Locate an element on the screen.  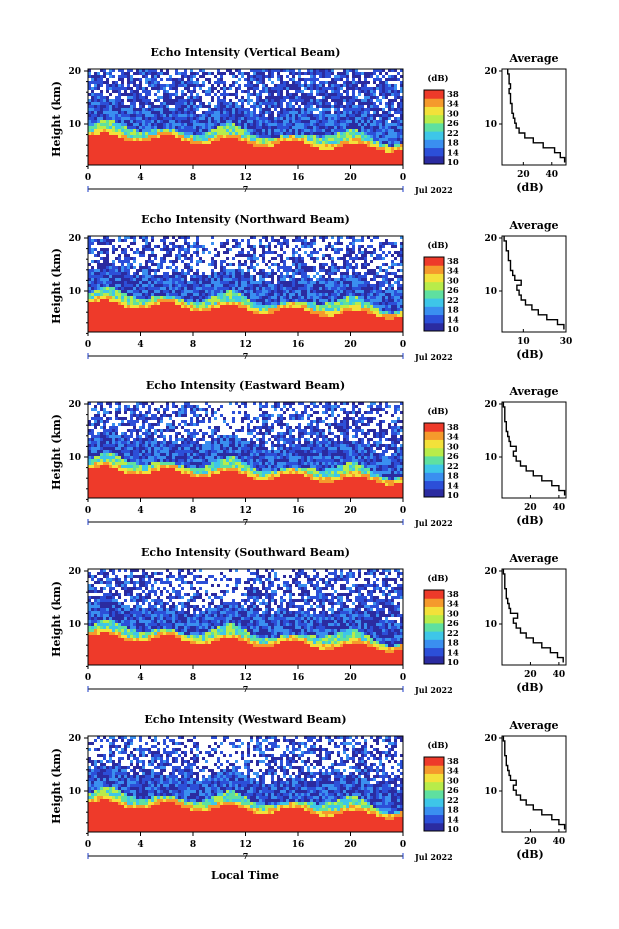
colorbar-tick-label: 10 is located at coordinates (453, 830).